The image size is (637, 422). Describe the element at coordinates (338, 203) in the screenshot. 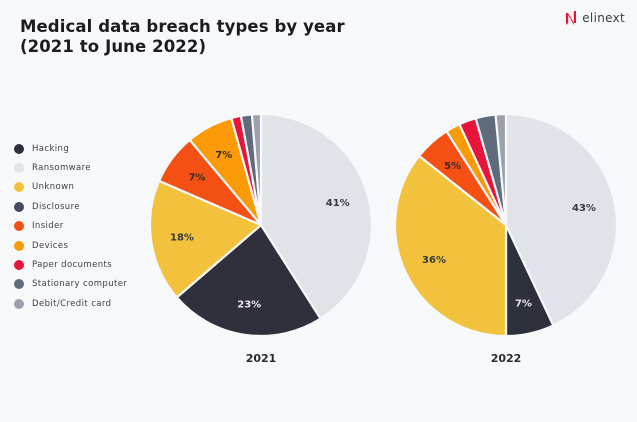

I see `slice-label: 41%` at that location.